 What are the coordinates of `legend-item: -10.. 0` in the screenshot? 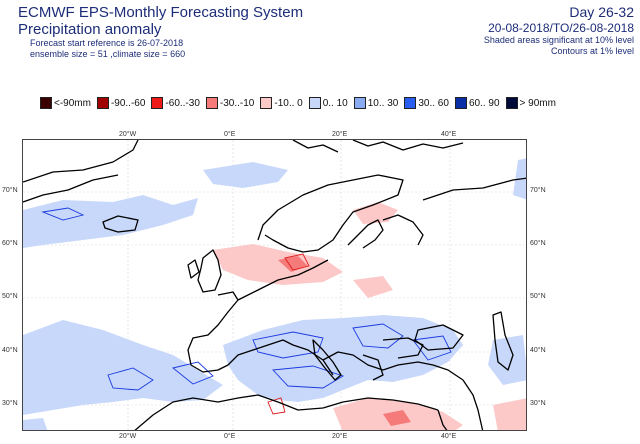 It's located at (281, 103).